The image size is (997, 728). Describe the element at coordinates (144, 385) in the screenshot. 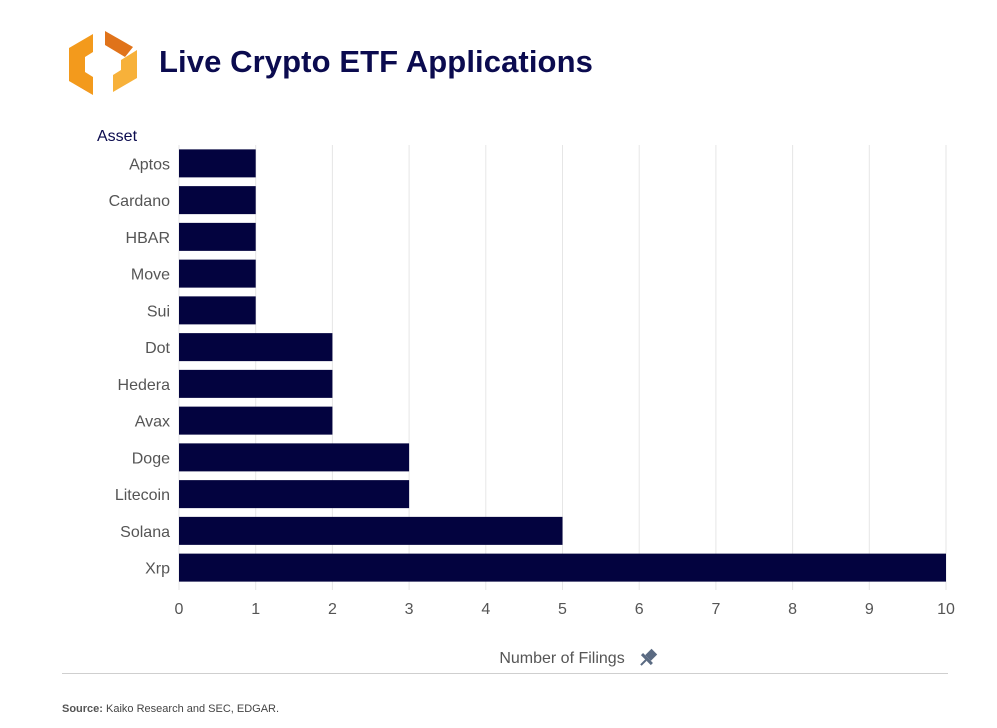

I see `category-label: Hedera` at that location.